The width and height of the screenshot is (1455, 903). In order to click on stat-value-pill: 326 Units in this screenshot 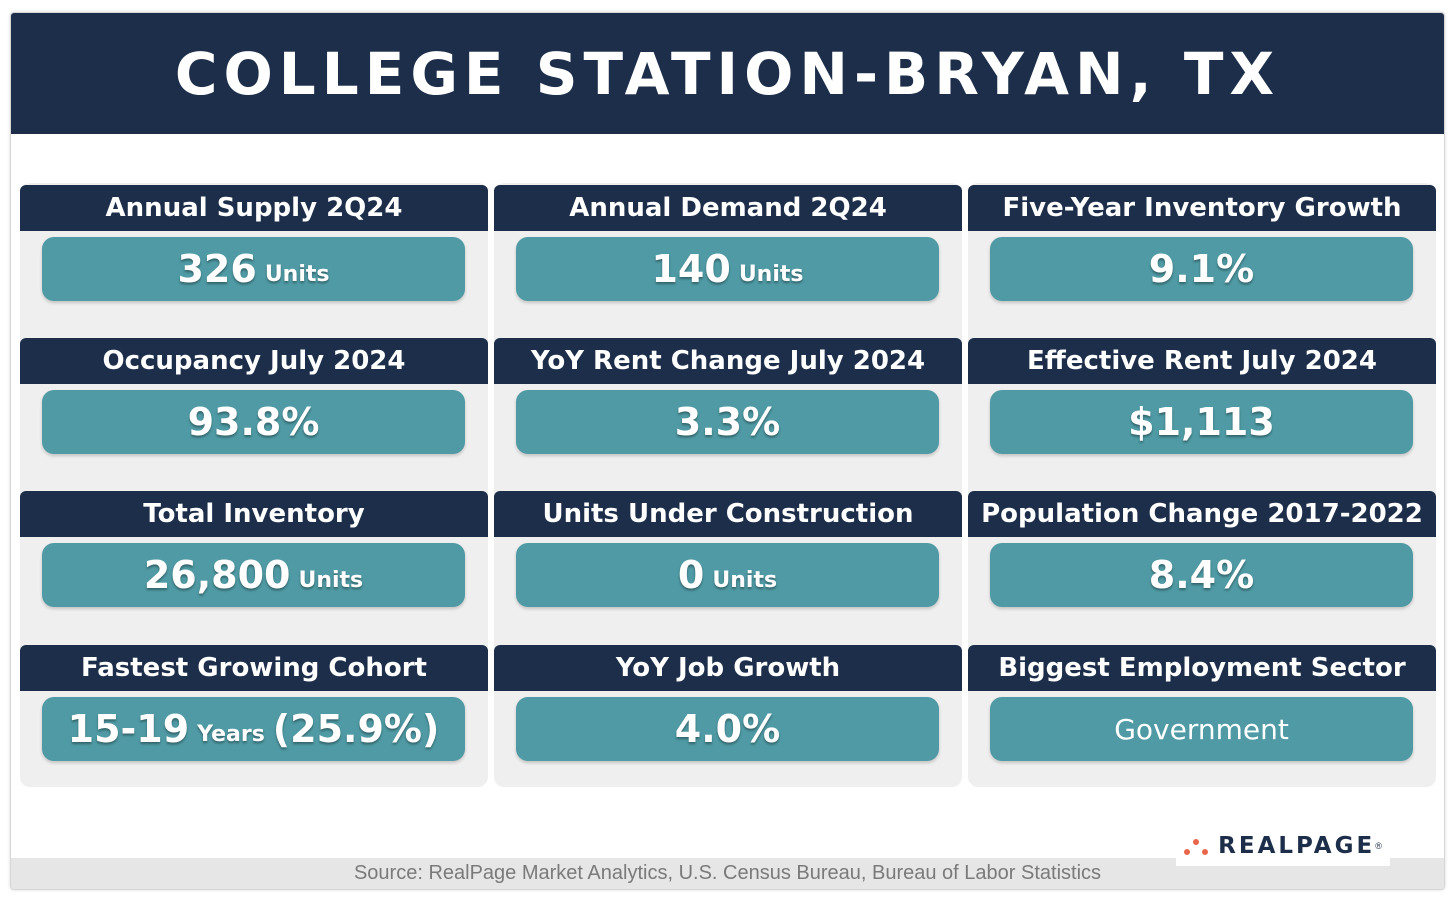, I will do `click(253, 269)`.